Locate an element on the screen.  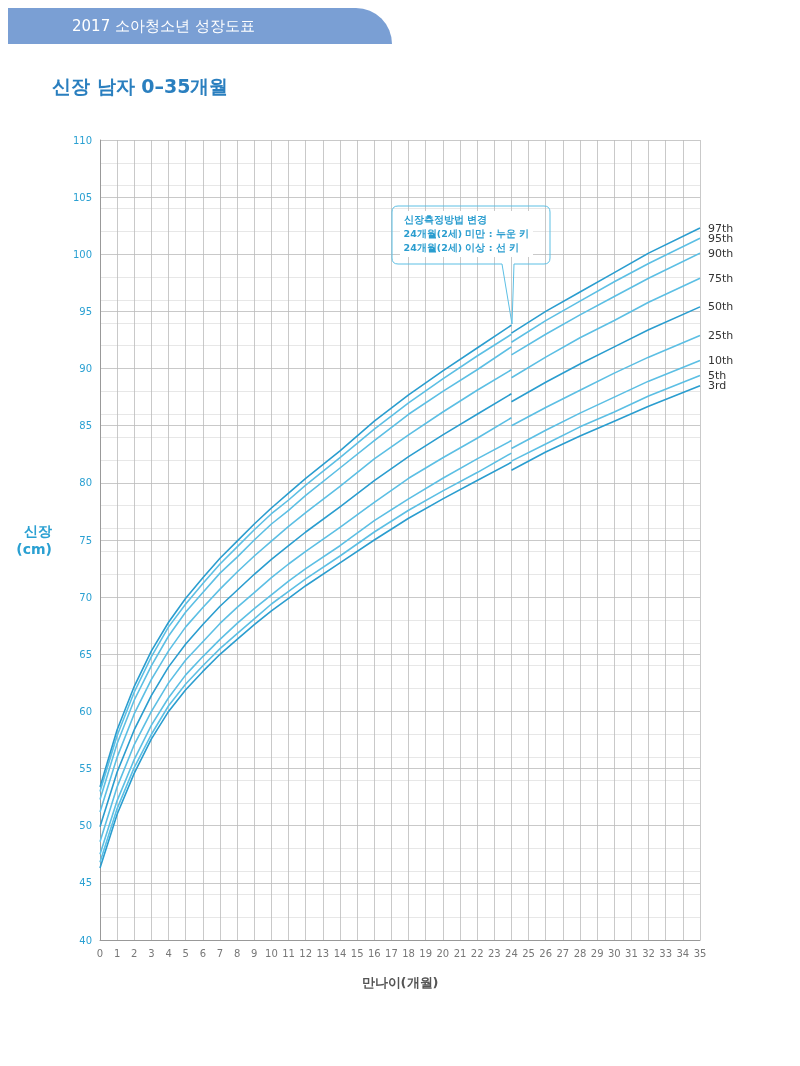
y-tick-label: 50 is located at coordinates (85, 826).